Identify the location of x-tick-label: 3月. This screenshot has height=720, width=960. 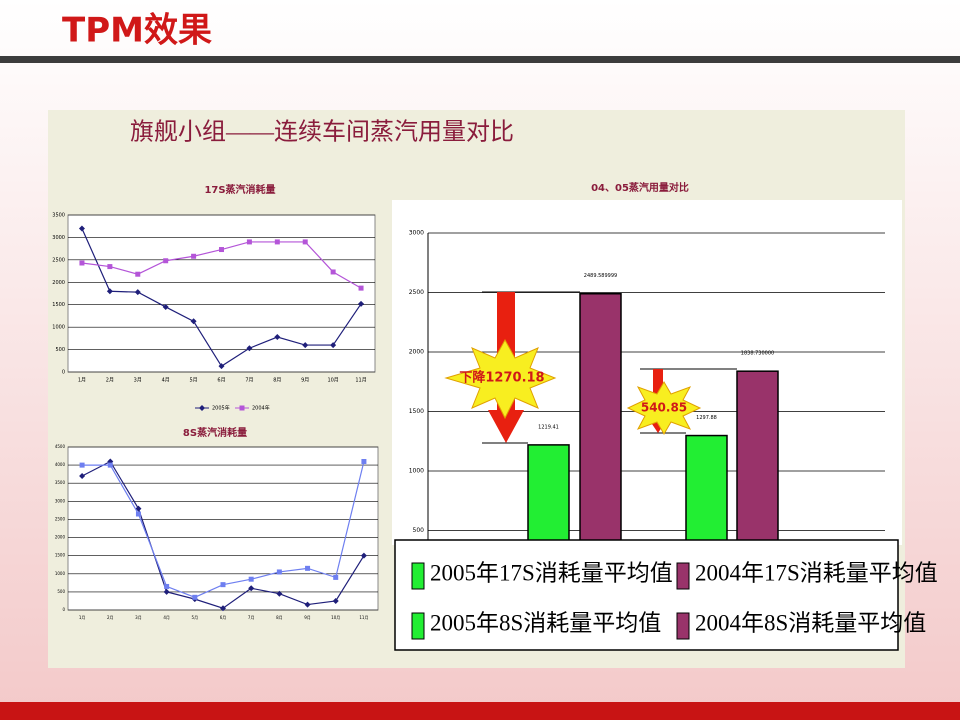
(138, 381).